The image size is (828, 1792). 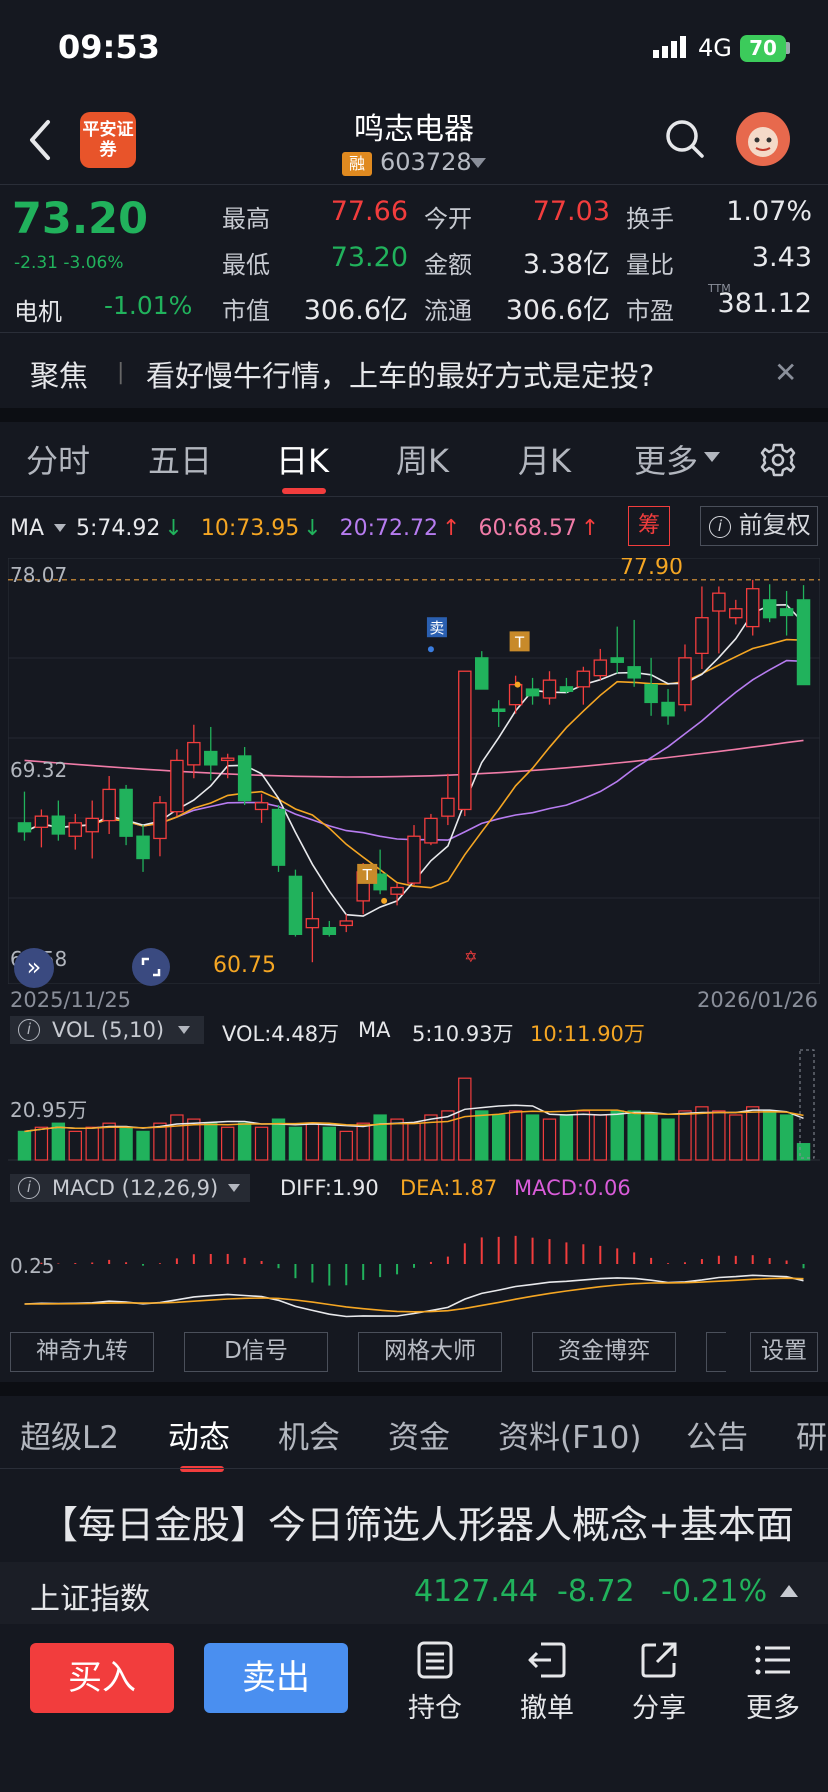 I want to click on buy-button: 买入, so click(x=102, y=1678).